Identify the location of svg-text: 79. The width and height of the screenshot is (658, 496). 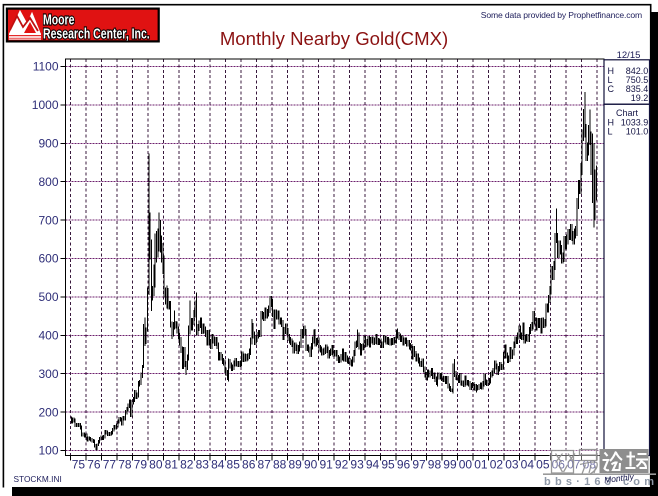
(141, 465).